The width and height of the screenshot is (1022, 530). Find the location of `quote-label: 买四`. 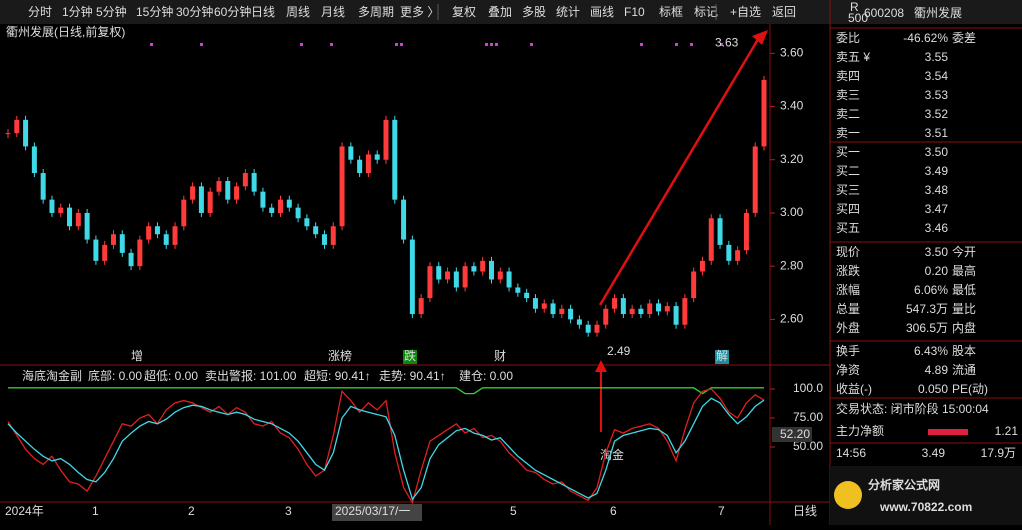

quote-label: 买四 is located at coordinates (848, 209).